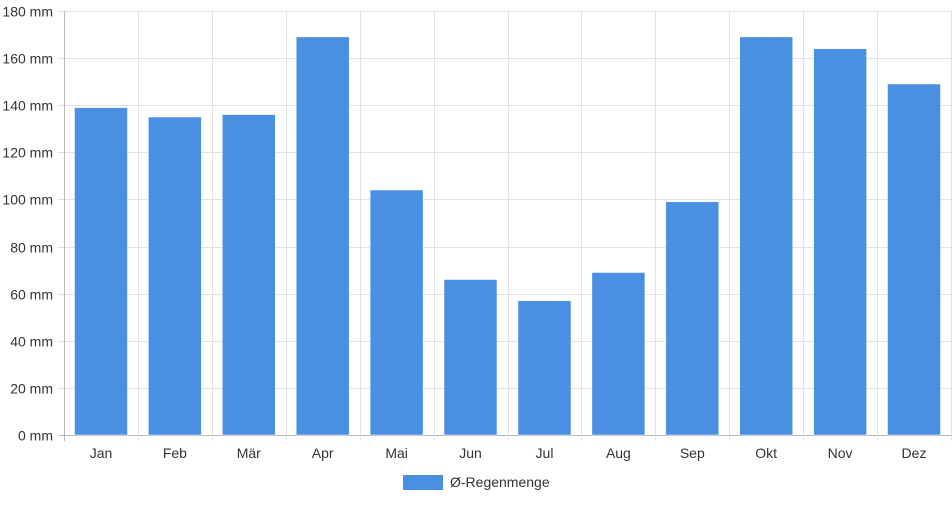 The image size is (952, 505). I want to click on x-tick-label: Jul, so click(545, 453).